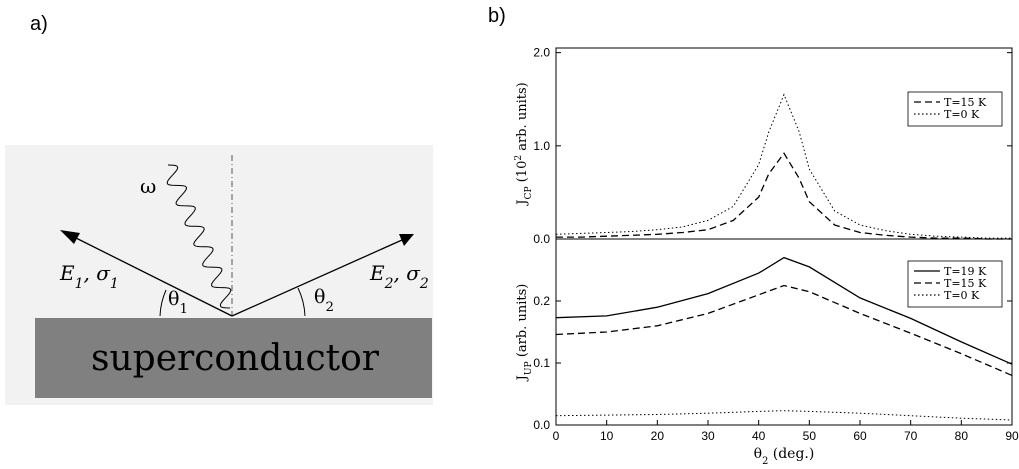 The image size is (1019, 469). What do you see at coordinates (522, 323) in the screenshot?
I see `label-part: (arb. units)` at bounding box center [522, 323].